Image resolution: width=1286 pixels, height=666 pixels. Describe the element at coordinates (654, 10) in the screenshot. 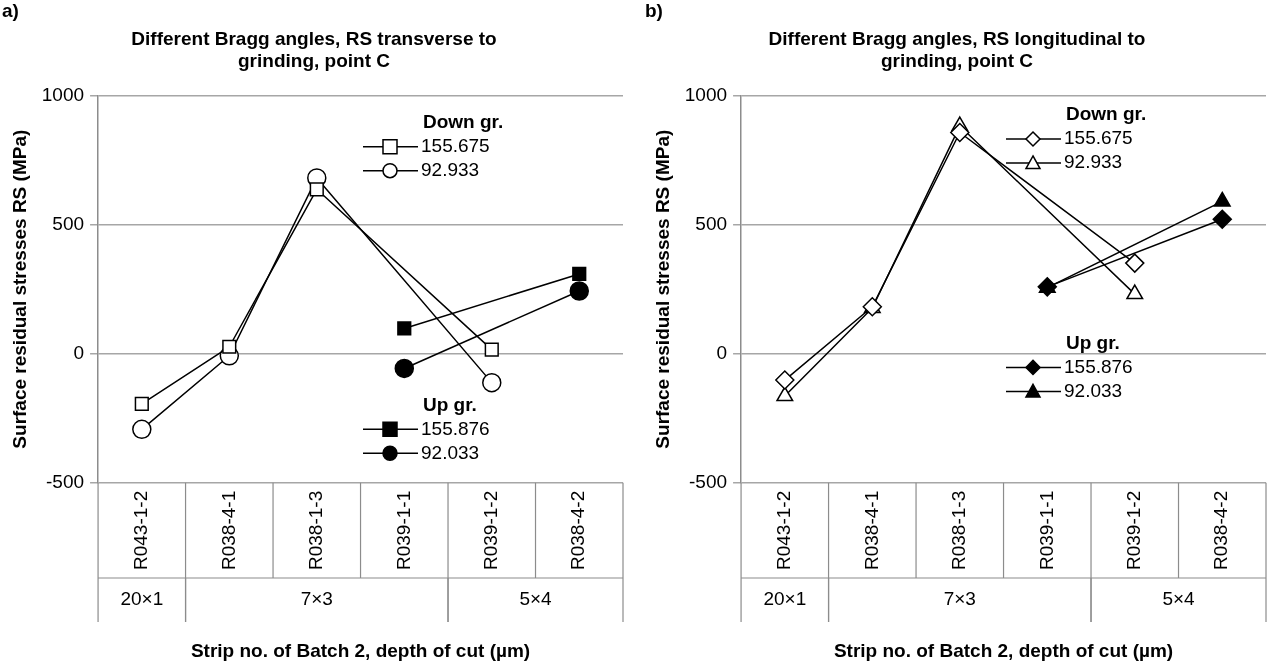

I see `text: b)` at that location.